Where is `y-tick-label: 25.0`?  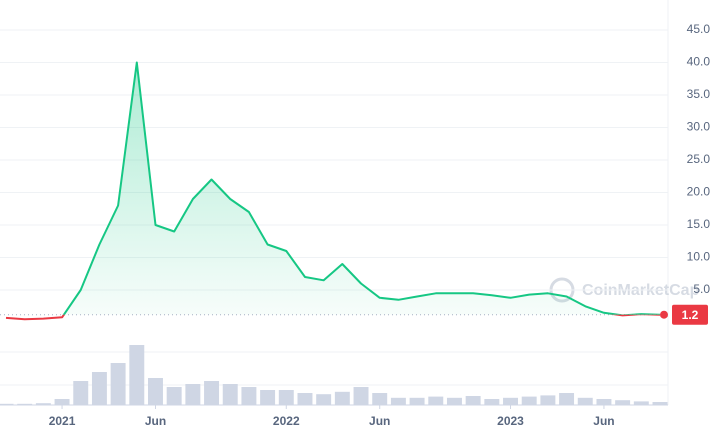 y-tick-label: 25.0 is located at coordinates (699, 159).